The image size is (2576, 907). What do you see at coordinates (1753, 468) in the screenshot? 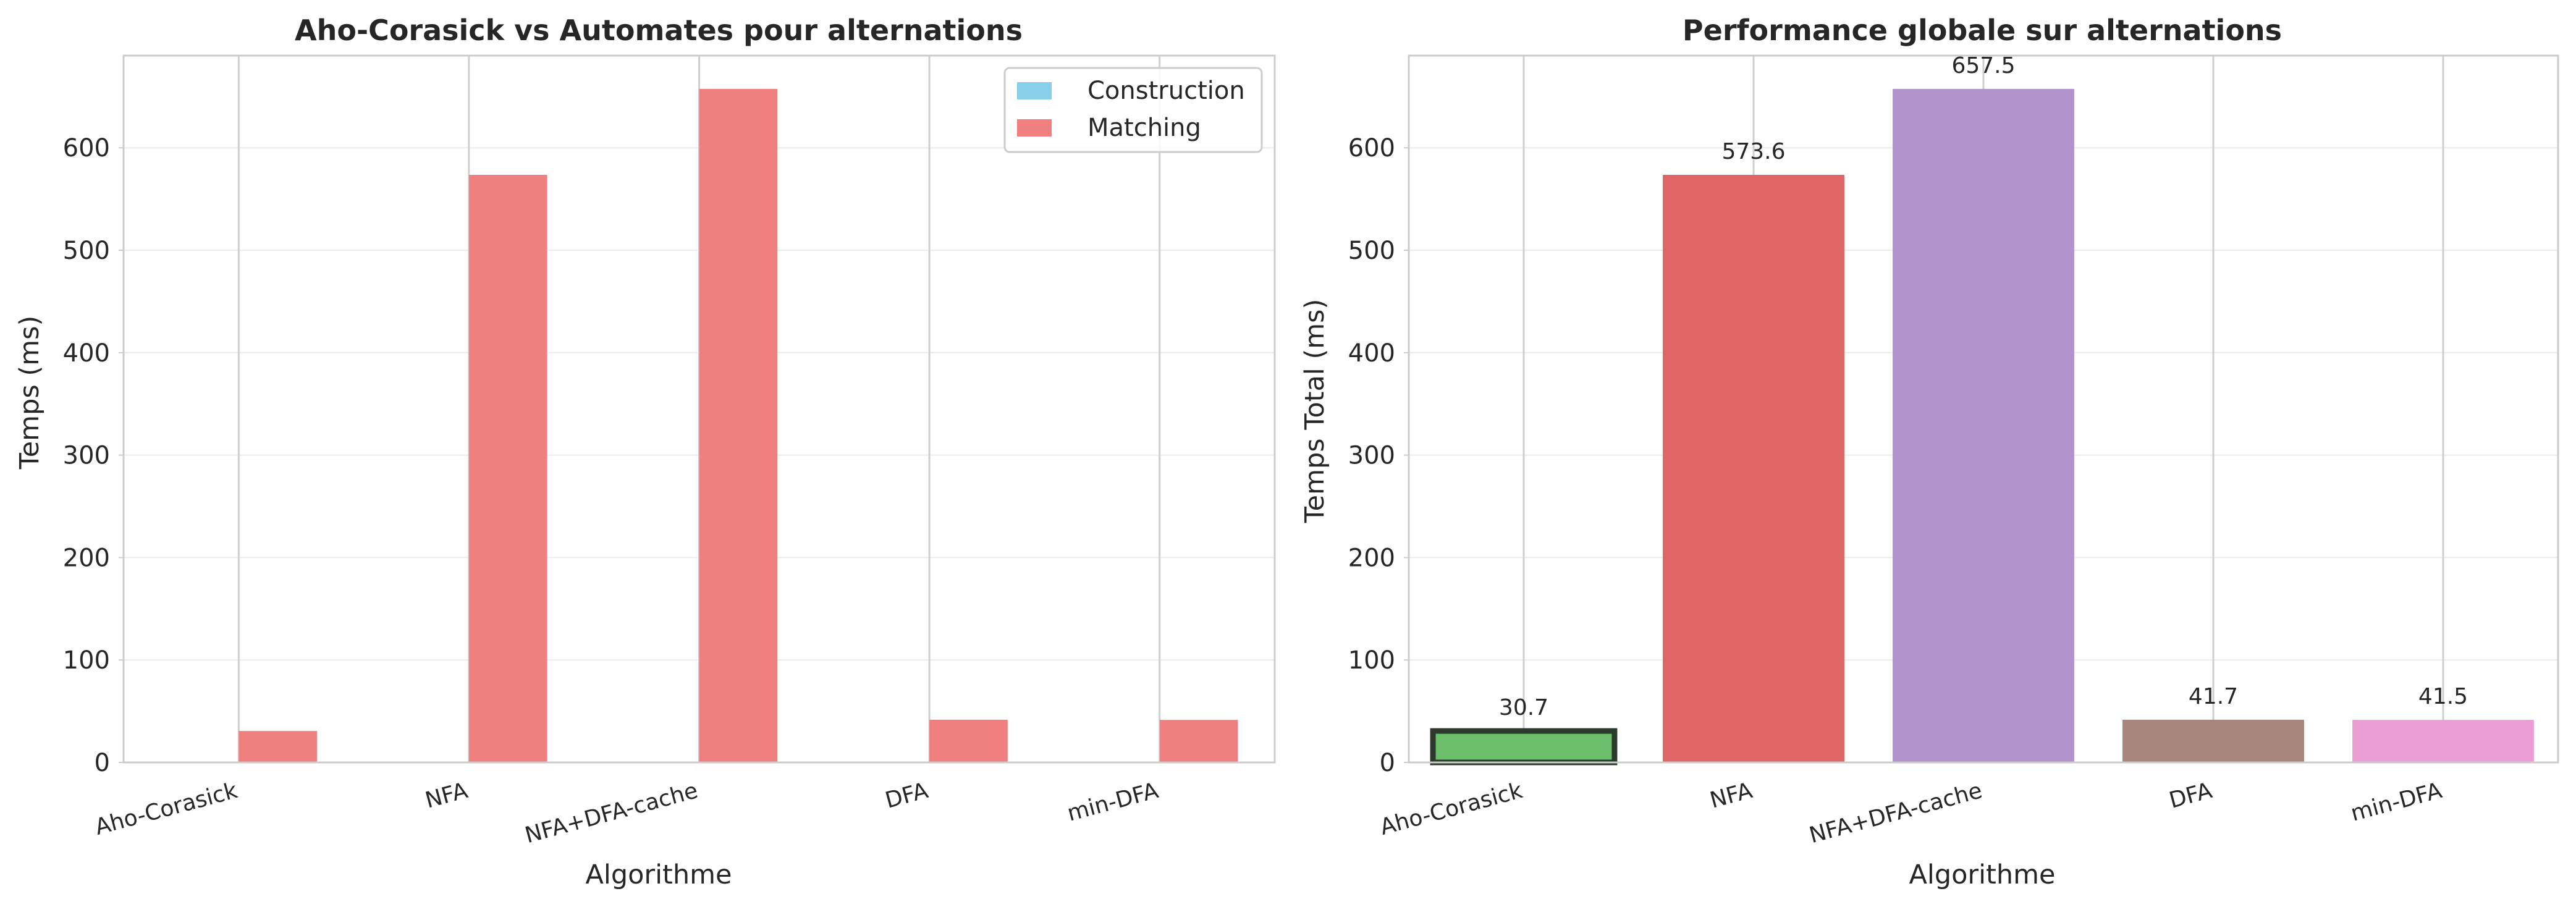
I see `bar-total-nfa` at bounding box center [1753, 468].